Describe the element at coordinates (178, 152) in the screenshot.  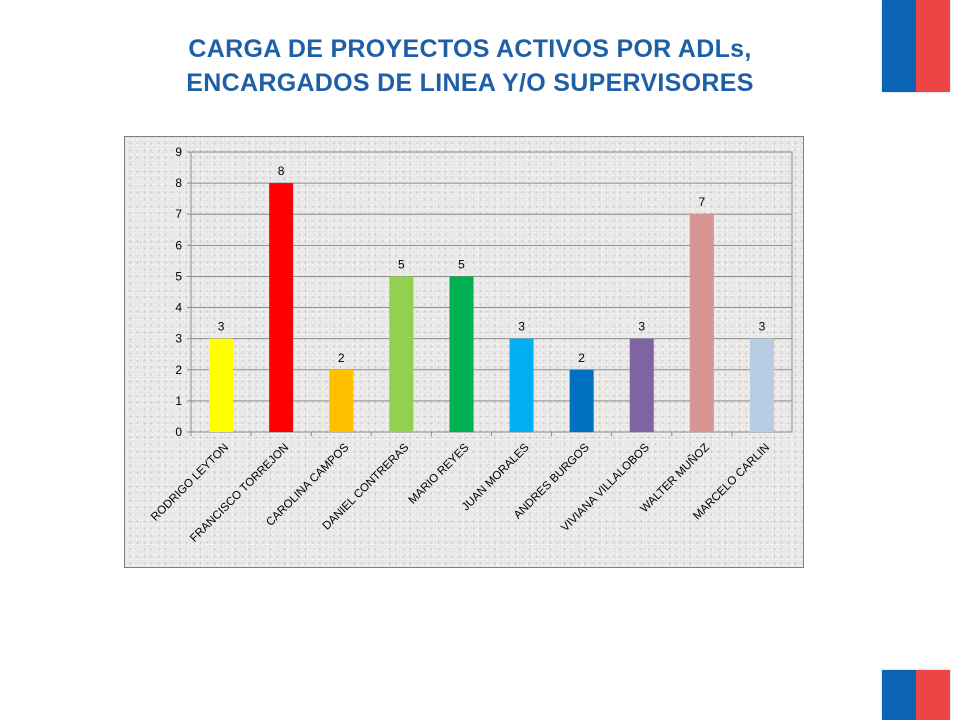
I see `y-tick-label: 9` at that location.